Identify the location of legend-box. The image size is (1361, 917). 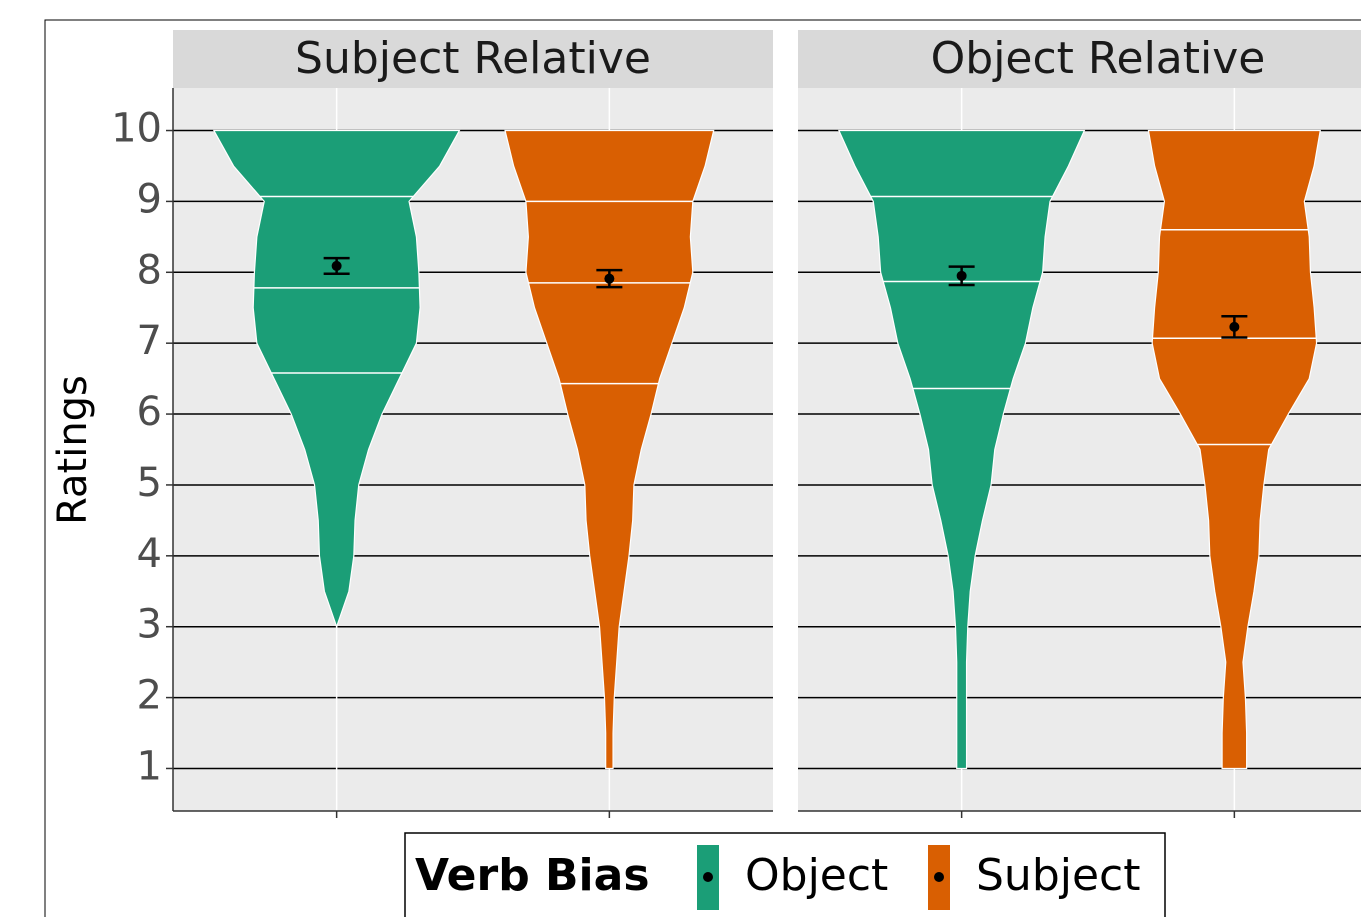
(785, 874).